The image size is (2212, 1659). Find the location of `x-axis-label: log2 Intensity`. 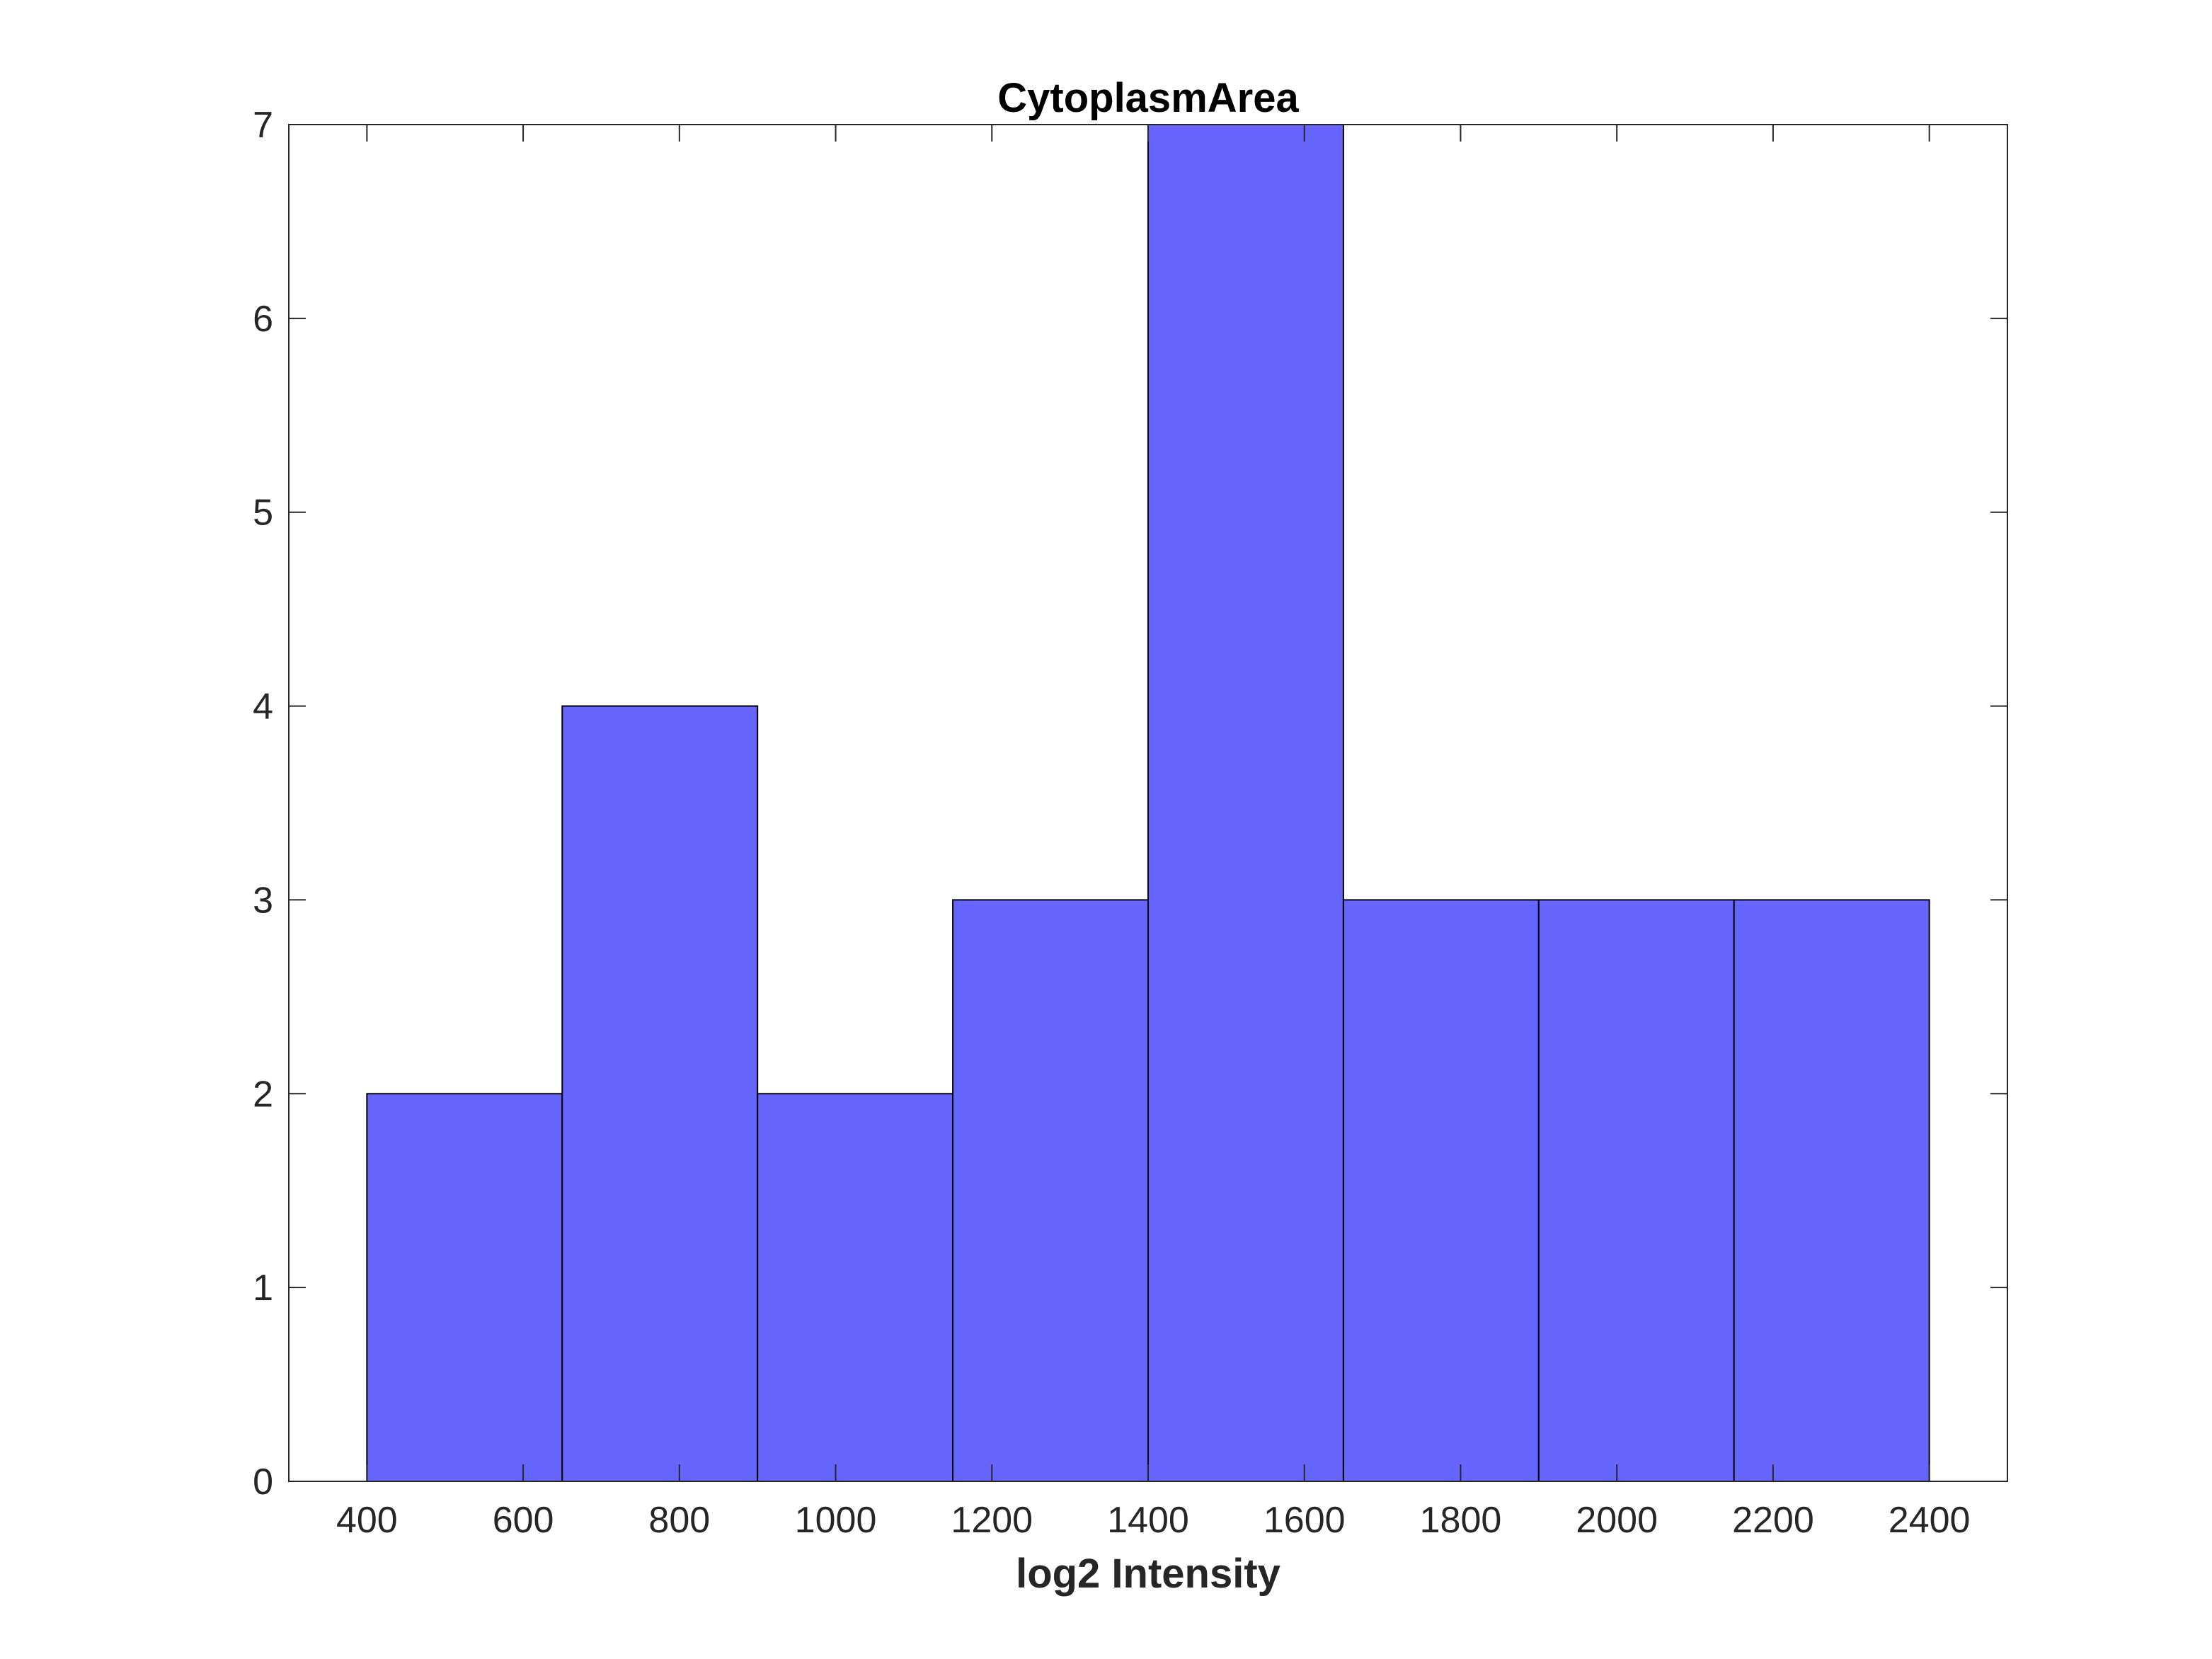

x-axis-label: log2 Intensity is located at coordinates (1148, 1574).